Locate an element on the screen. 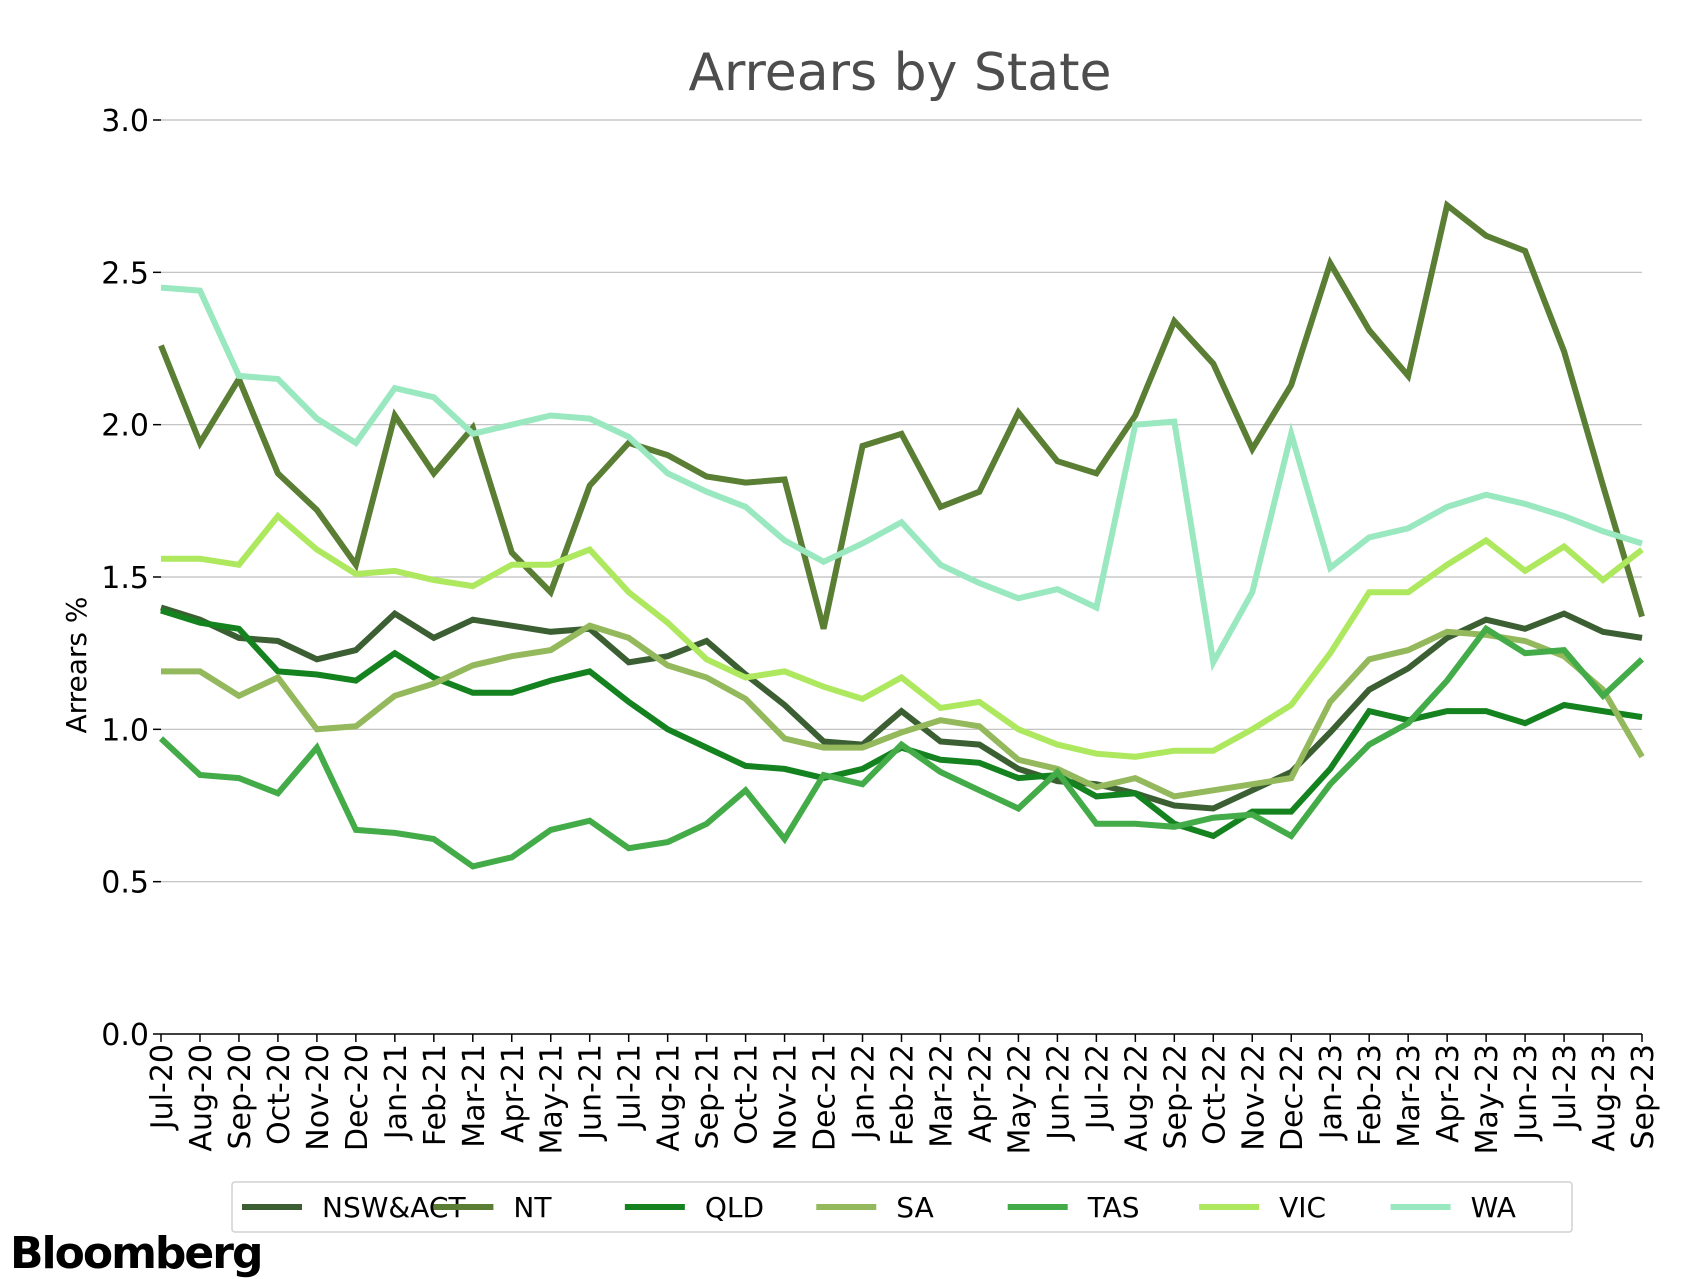  x-tick-label: Jan-23 is located at coordinates (1331, 1092).